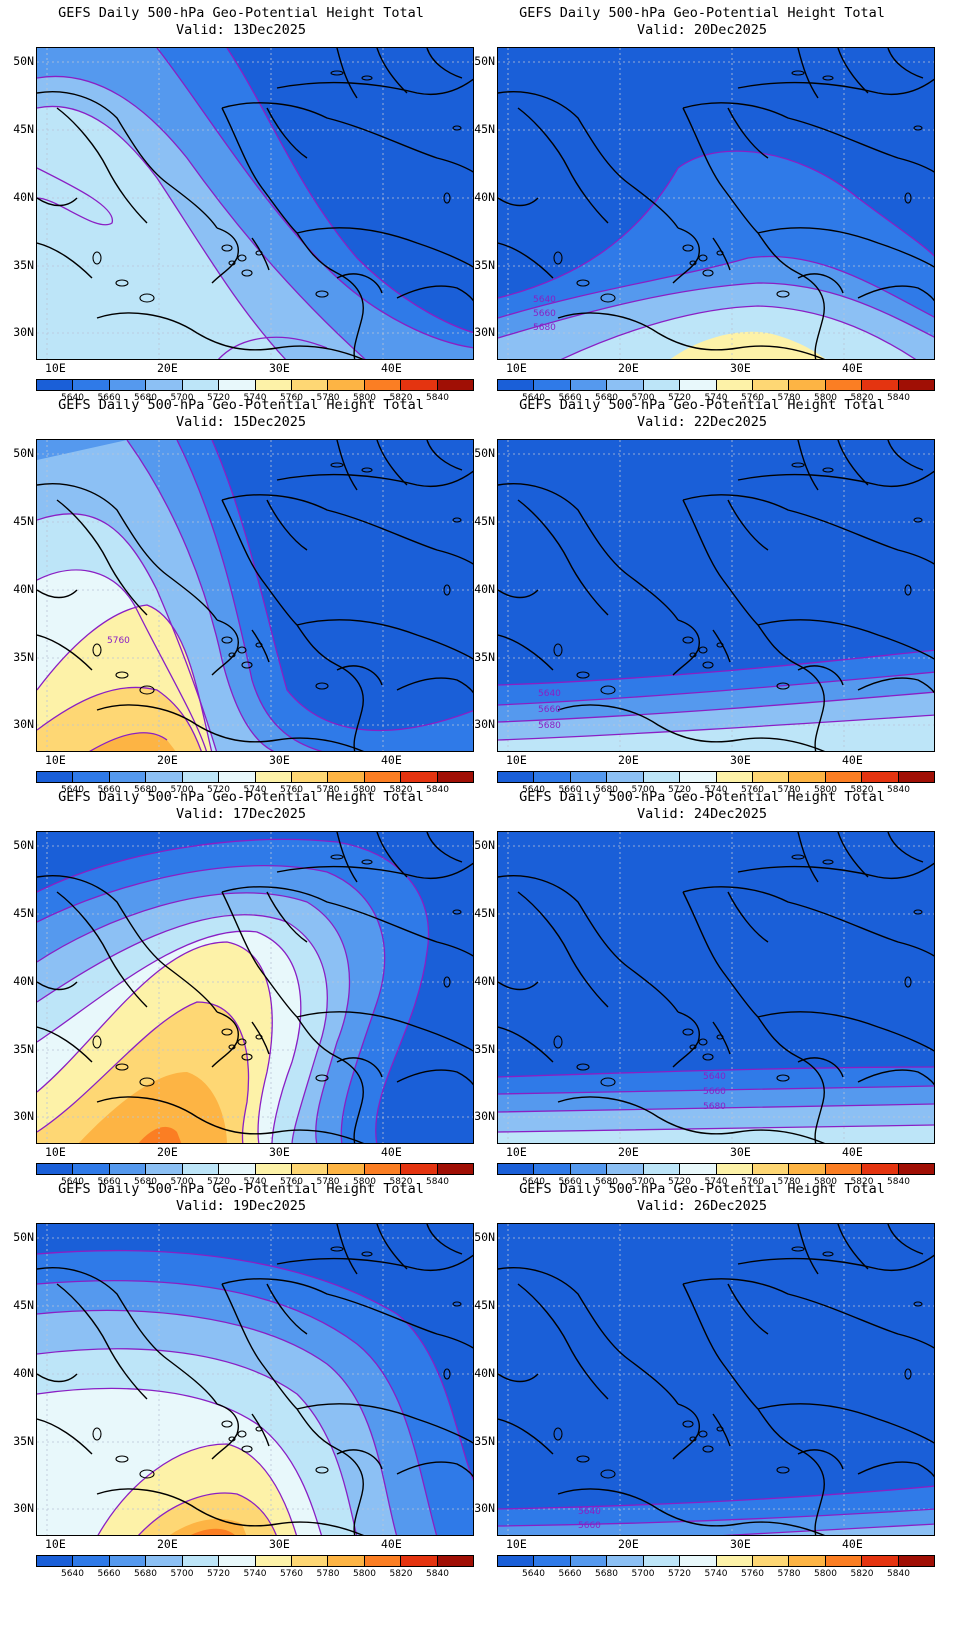  What do you see at coordinates (714, 1092) in the screenshot?
I see `contour-label: 5660` at bounding box center [714, 1092].